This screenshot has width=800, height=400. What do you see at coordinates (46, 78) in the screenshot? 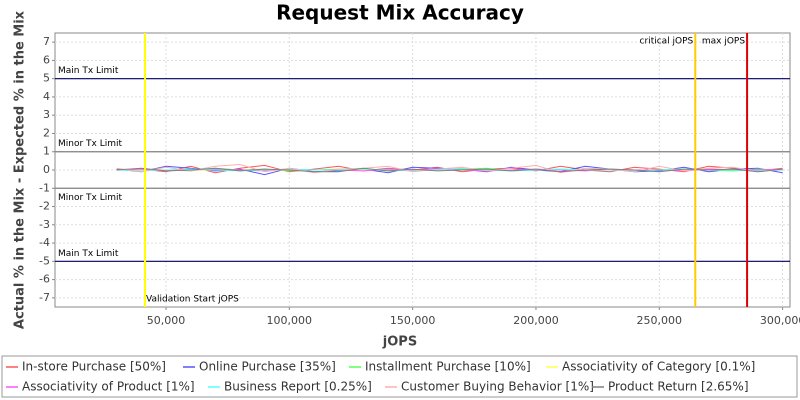
I see `y-tick-label: 5` at bounding box center [46, 78].